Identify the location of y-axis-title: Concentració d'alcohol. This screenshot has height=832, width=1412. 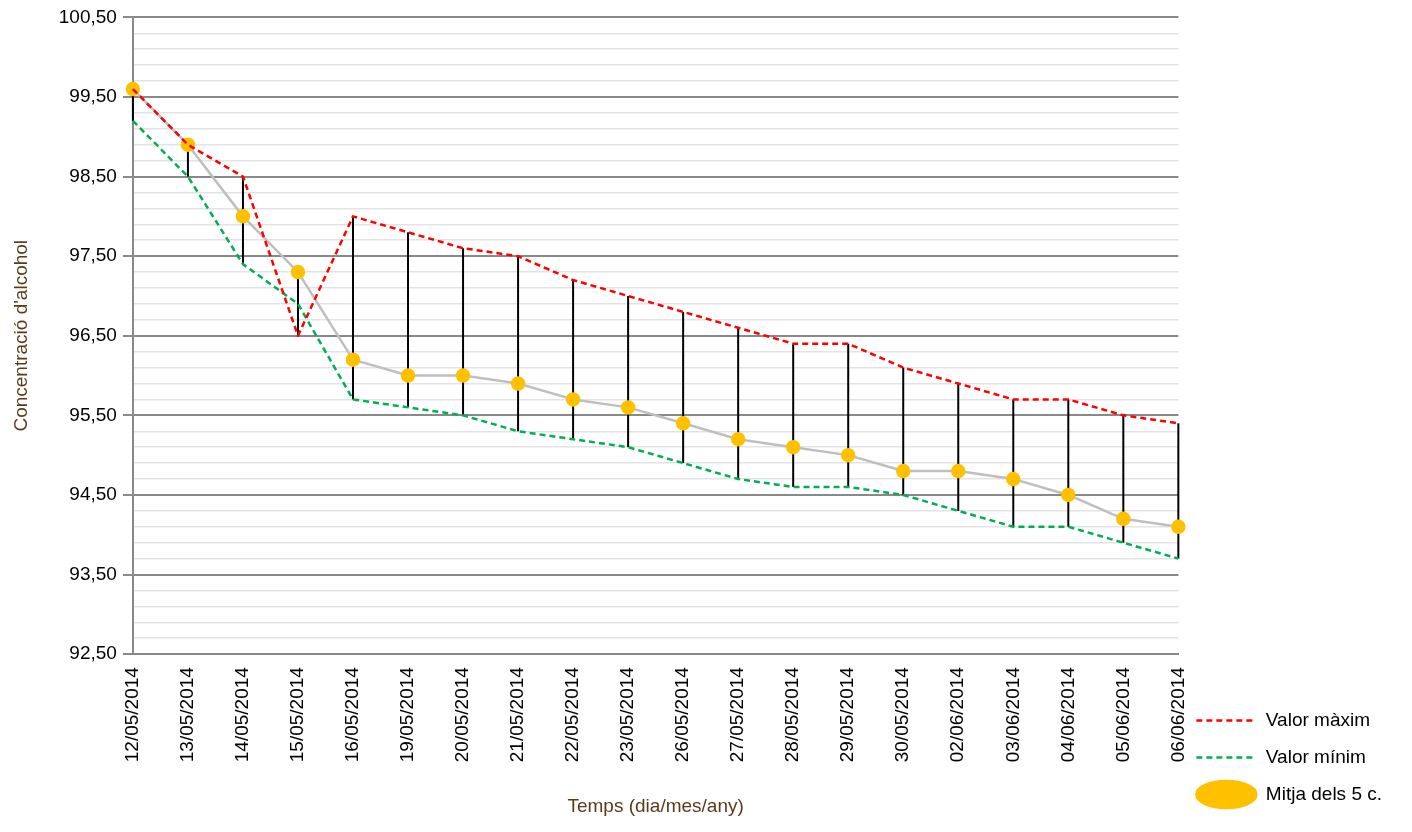
(20, 335).